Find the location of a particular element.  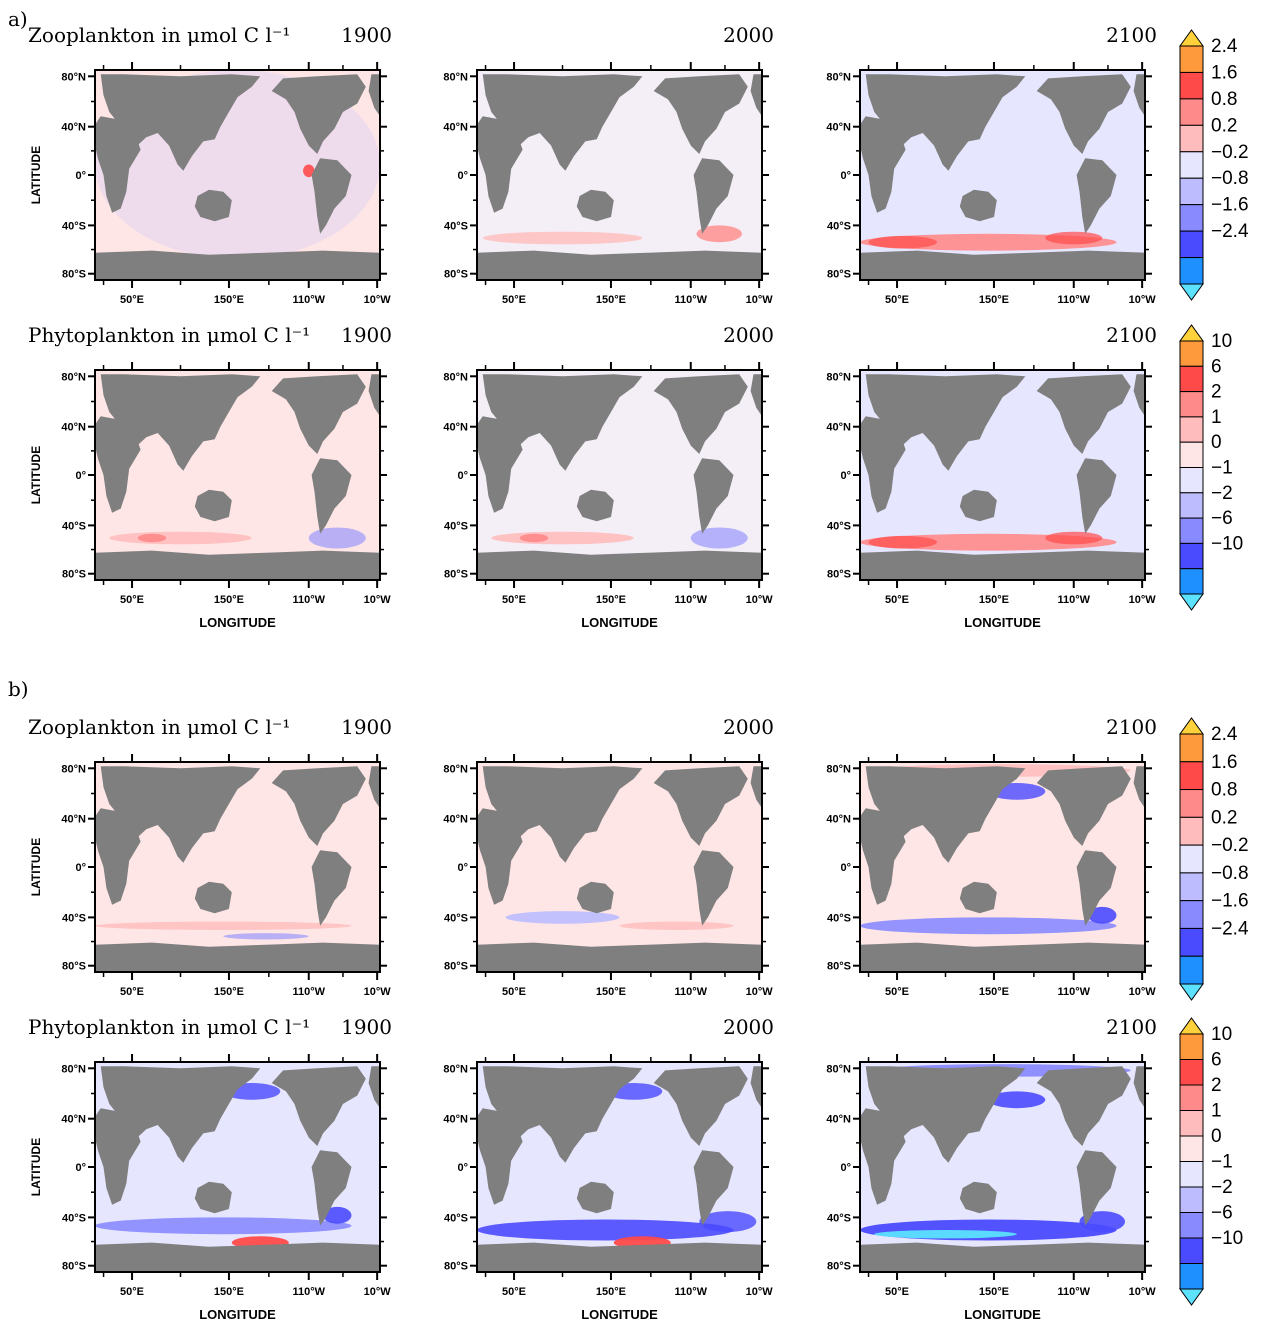

colorbar-max-triangle is located at coordinates (1191, 1026).